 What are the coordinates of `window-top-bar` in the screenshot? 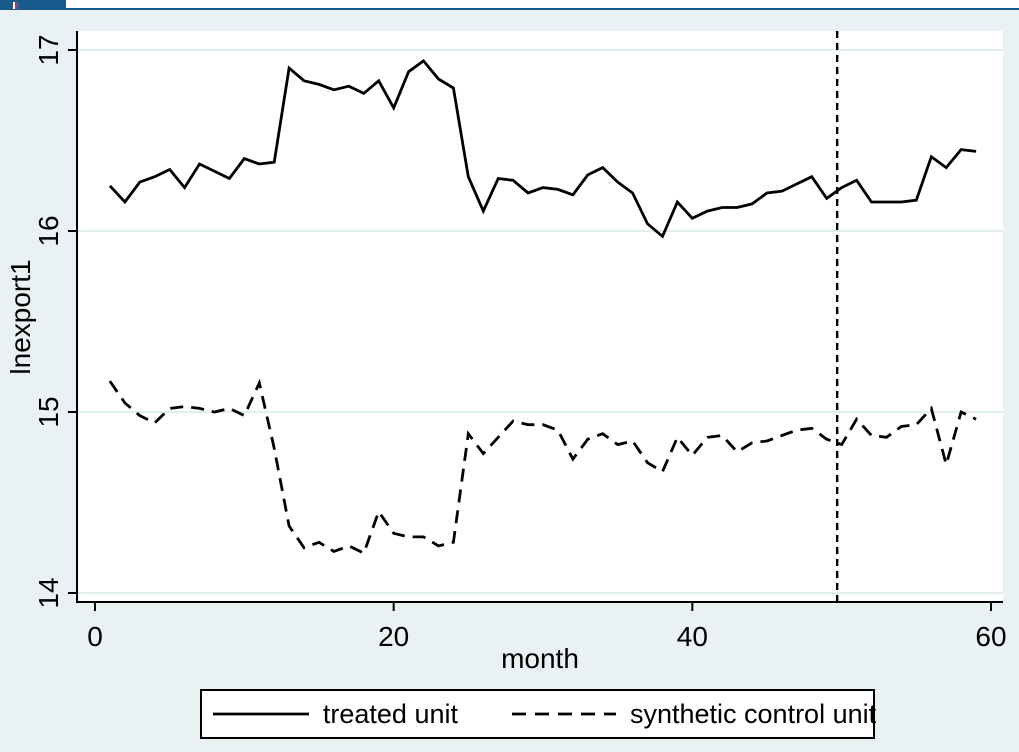 It's located at (509, 5).